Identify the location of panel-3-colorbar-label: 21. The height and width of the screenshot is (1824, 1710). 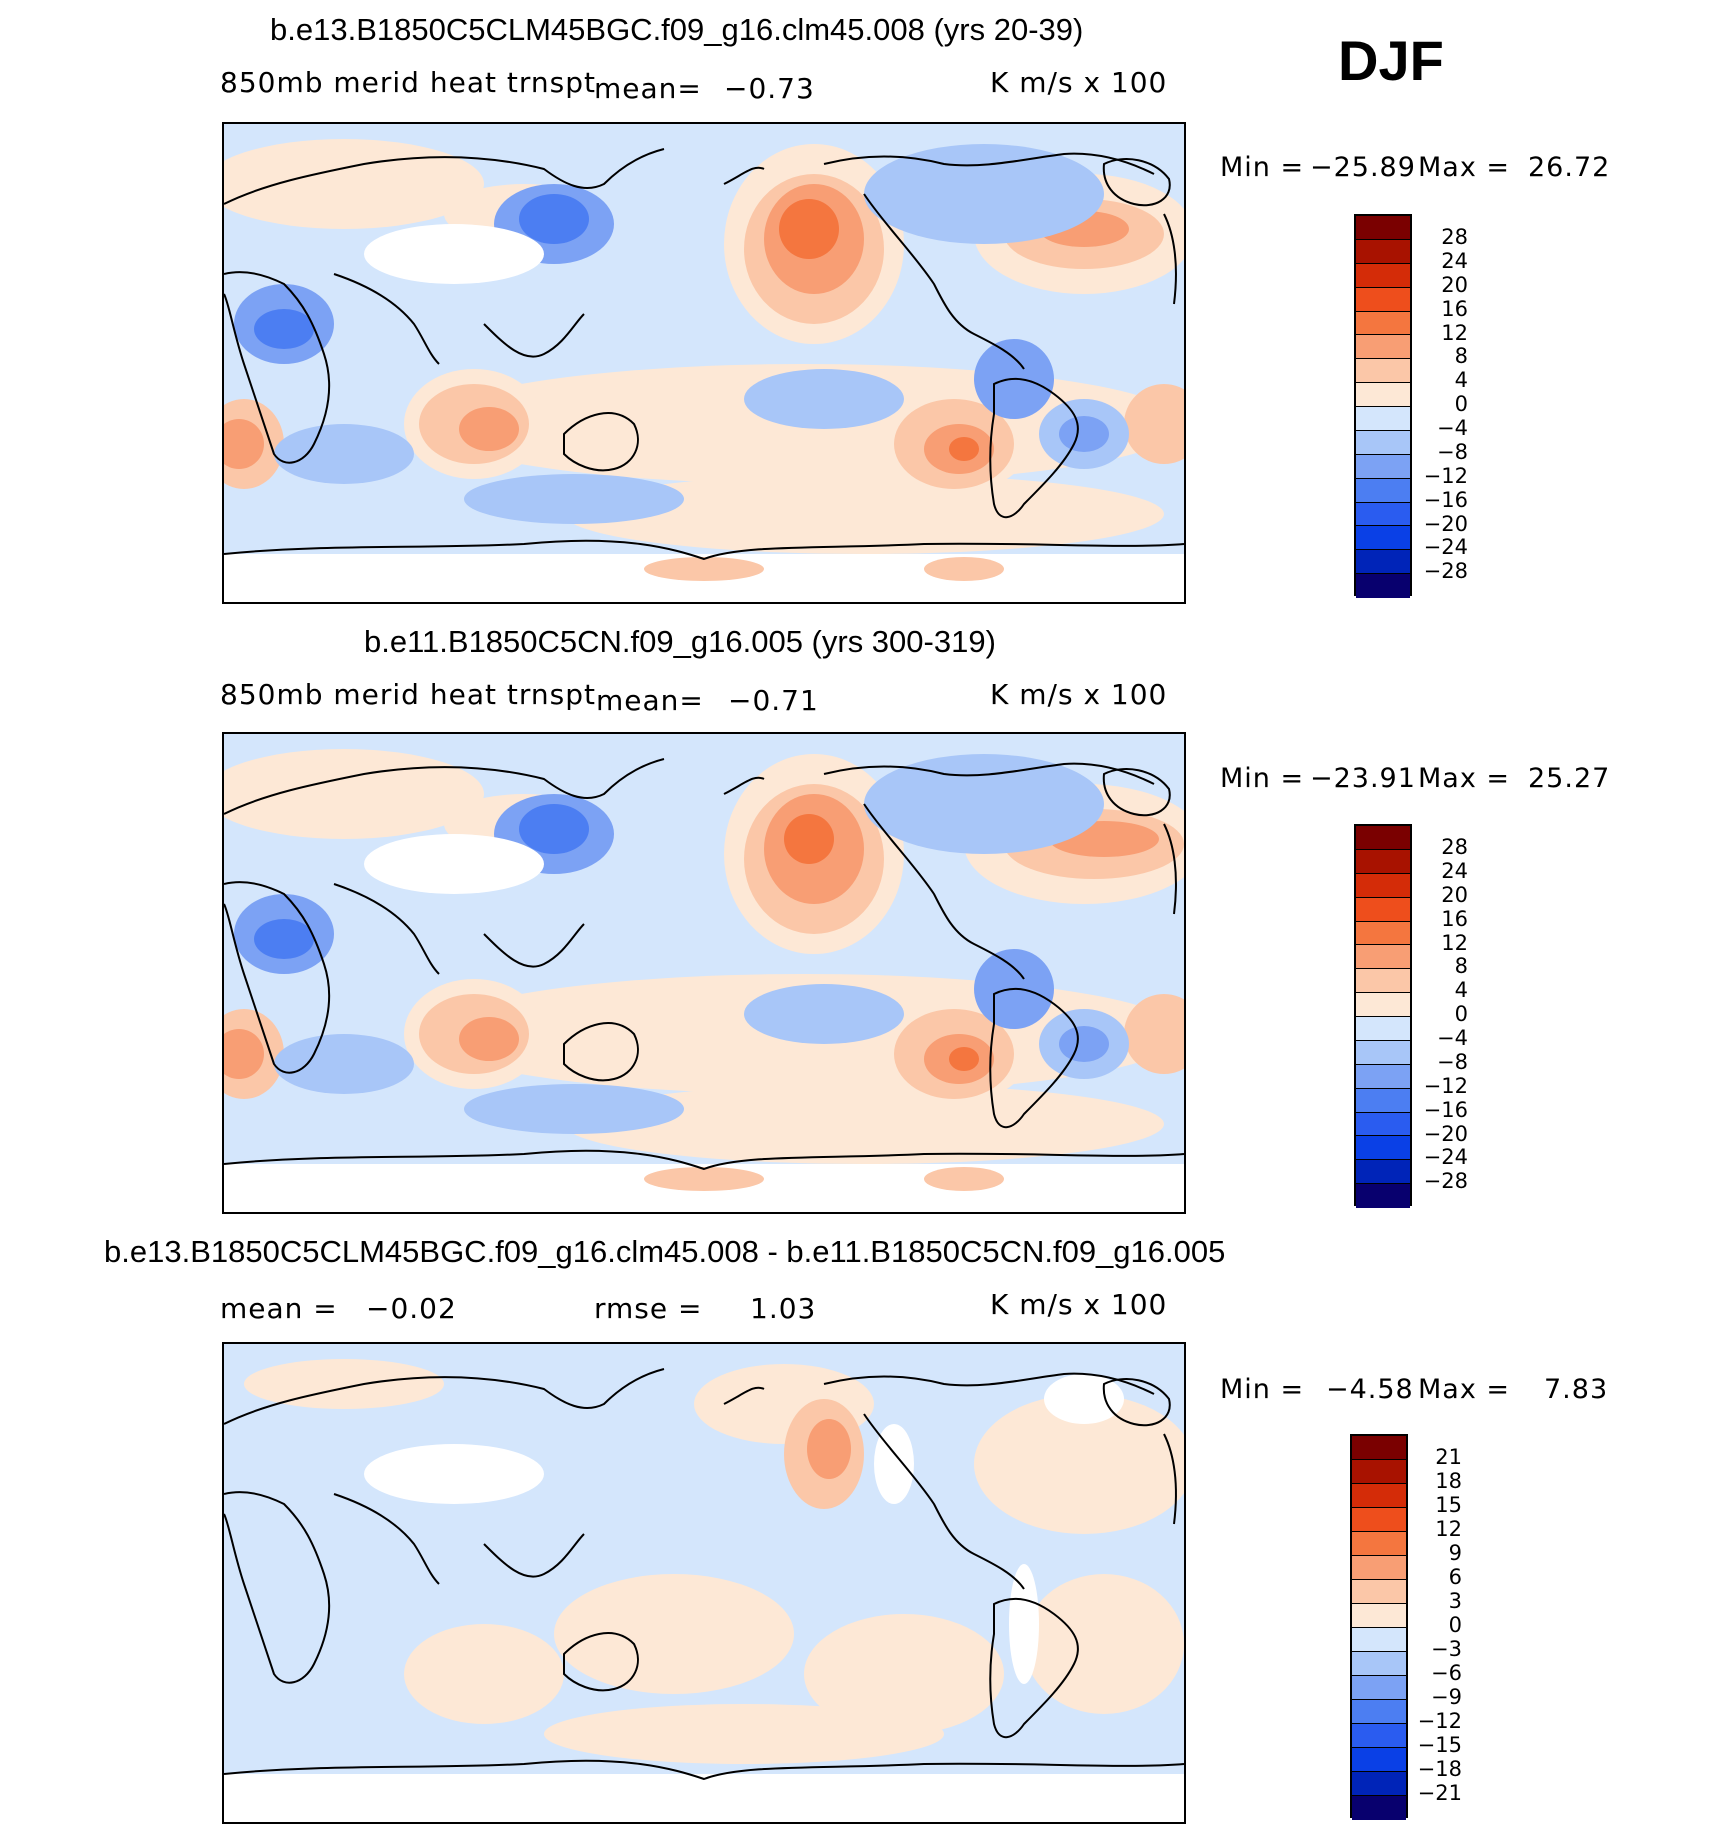
(1448, 1457).